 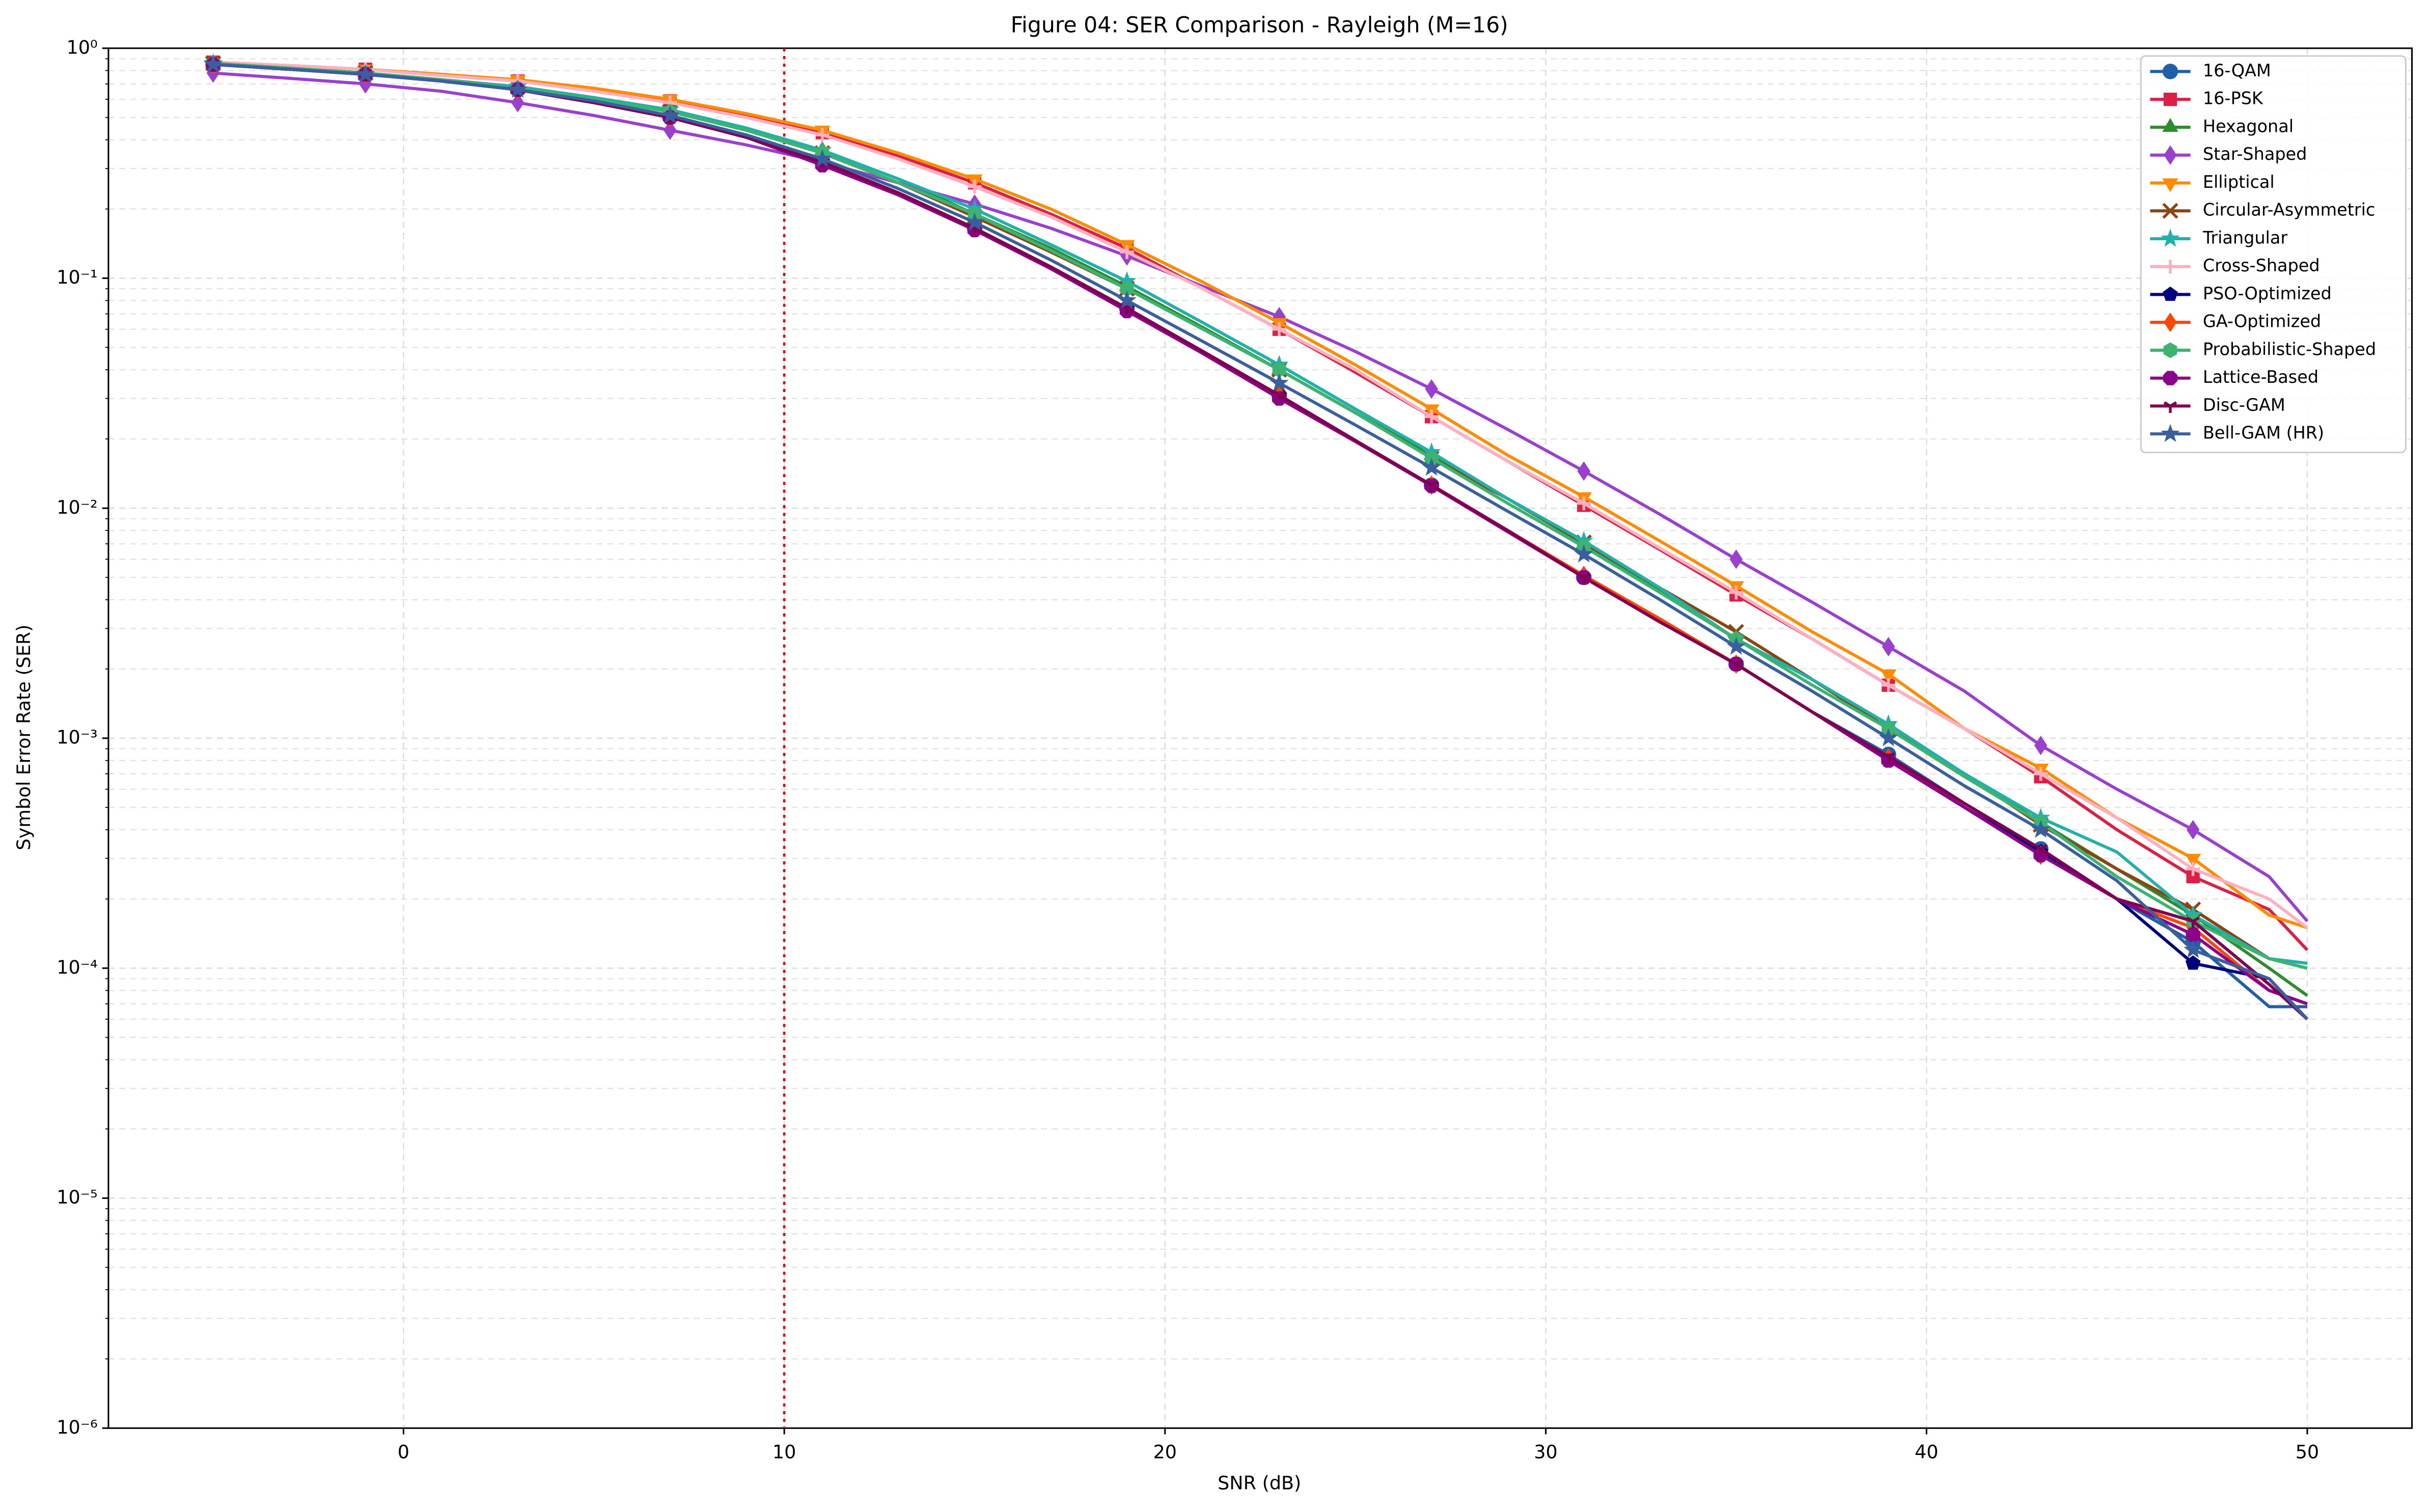 I want to click on legend-label: PSO-Optimized, so click(x=2267, y=293).